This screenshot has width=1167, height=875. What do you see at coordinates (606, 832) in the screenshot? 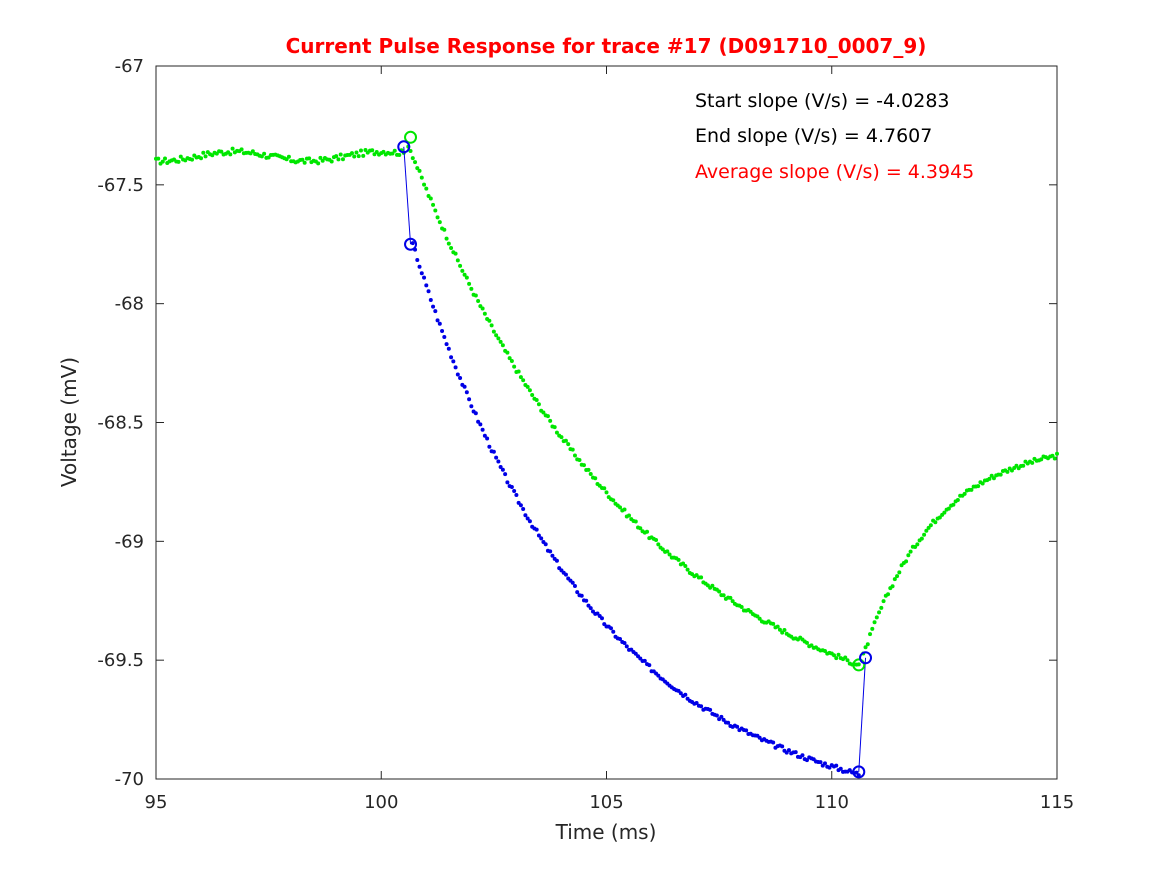
I see `x-axis-label: Time (ms)` at bounding box center [606, 832].